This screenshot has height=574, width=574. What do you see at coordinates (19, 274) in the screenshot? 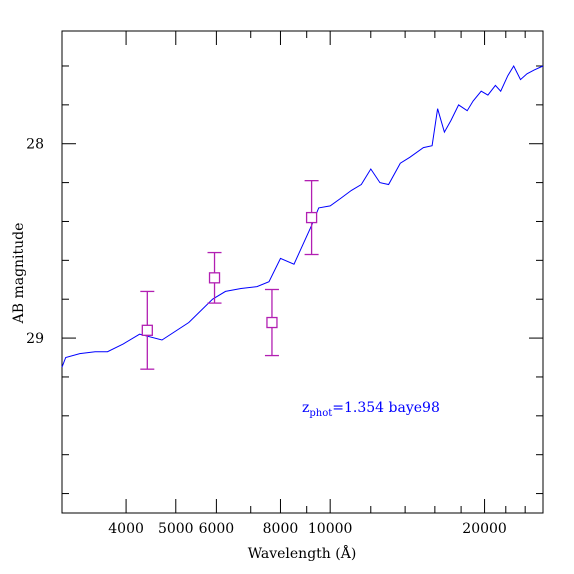
I see `y-axis-label: AB magnitude` at bounding box center [19, 274].